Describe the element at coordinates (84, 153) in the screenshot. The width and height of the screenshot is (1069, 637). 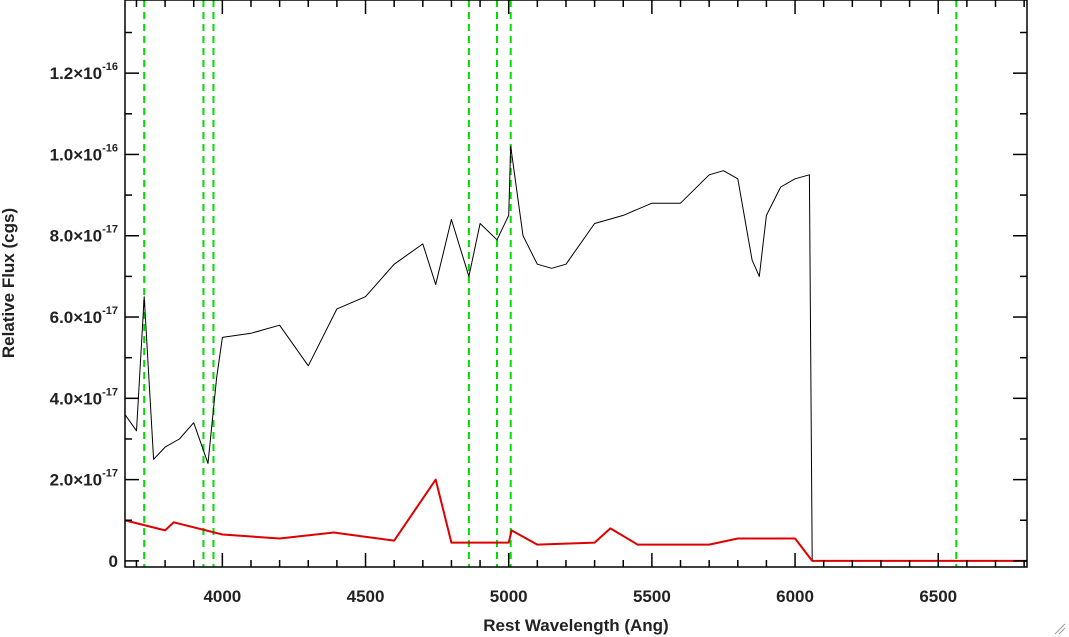
I see `y-tick-label: 1.0×10⁻¹⁶` at that location.